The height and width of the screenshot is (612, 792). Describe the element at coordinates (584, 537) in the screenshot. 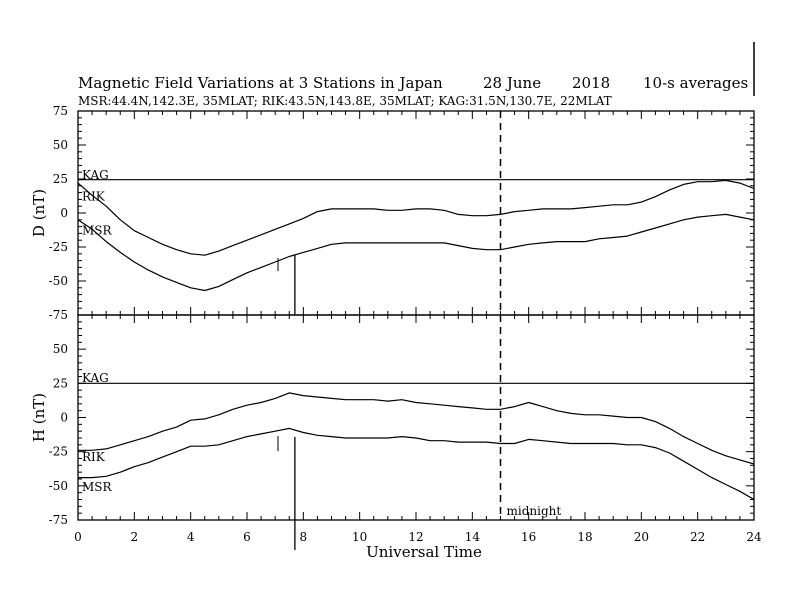

I see `x-tick-label: 18` at that location.